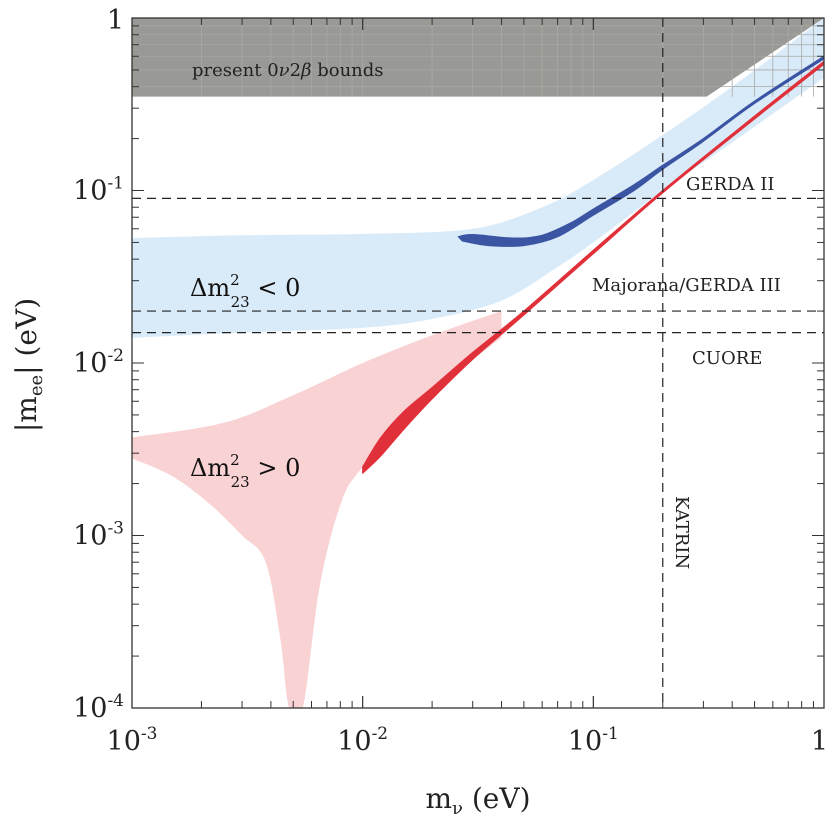 The image size is (834, 821). What do you see at coordinates (275, 288) in the screenshot?
I see `inverted-region-label-part: < 0` at bounding box center [275, 288].